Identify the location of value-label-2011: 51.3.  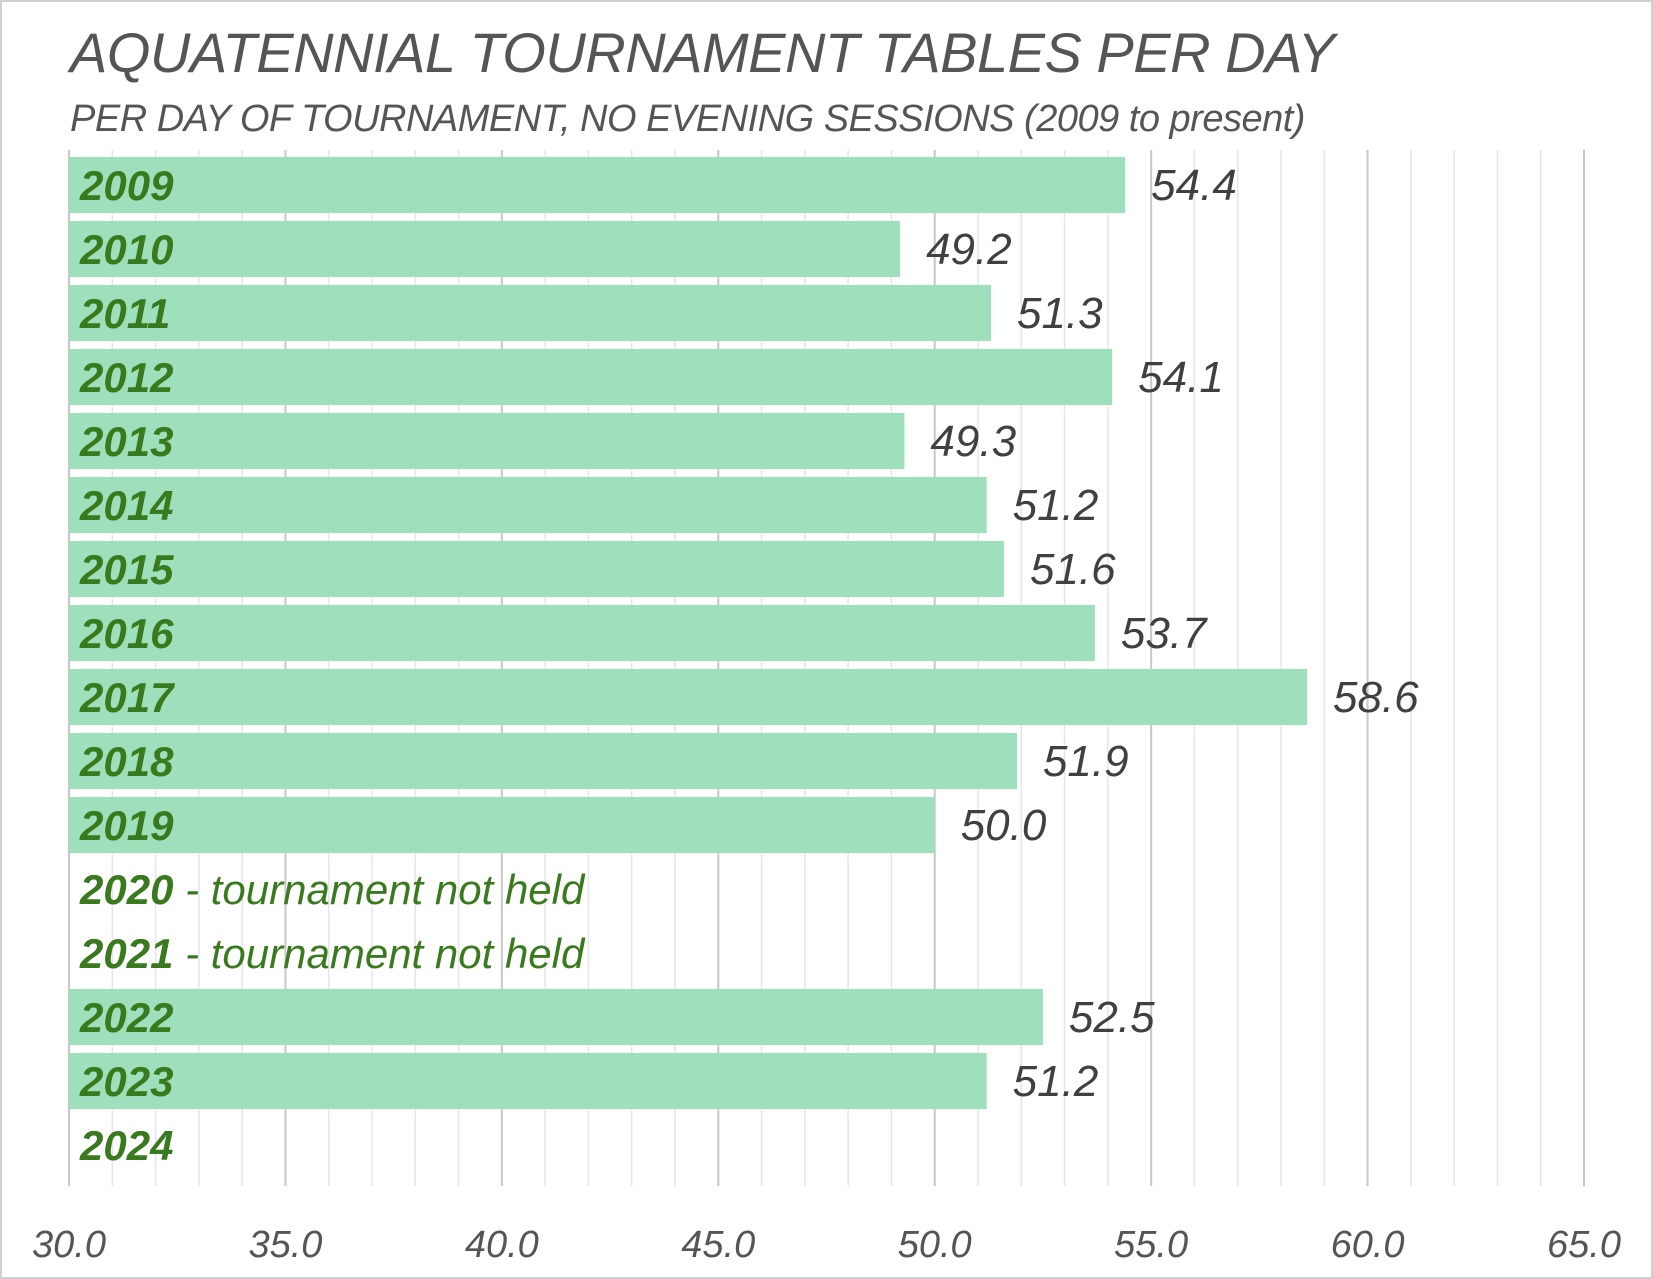
(1060, 313).